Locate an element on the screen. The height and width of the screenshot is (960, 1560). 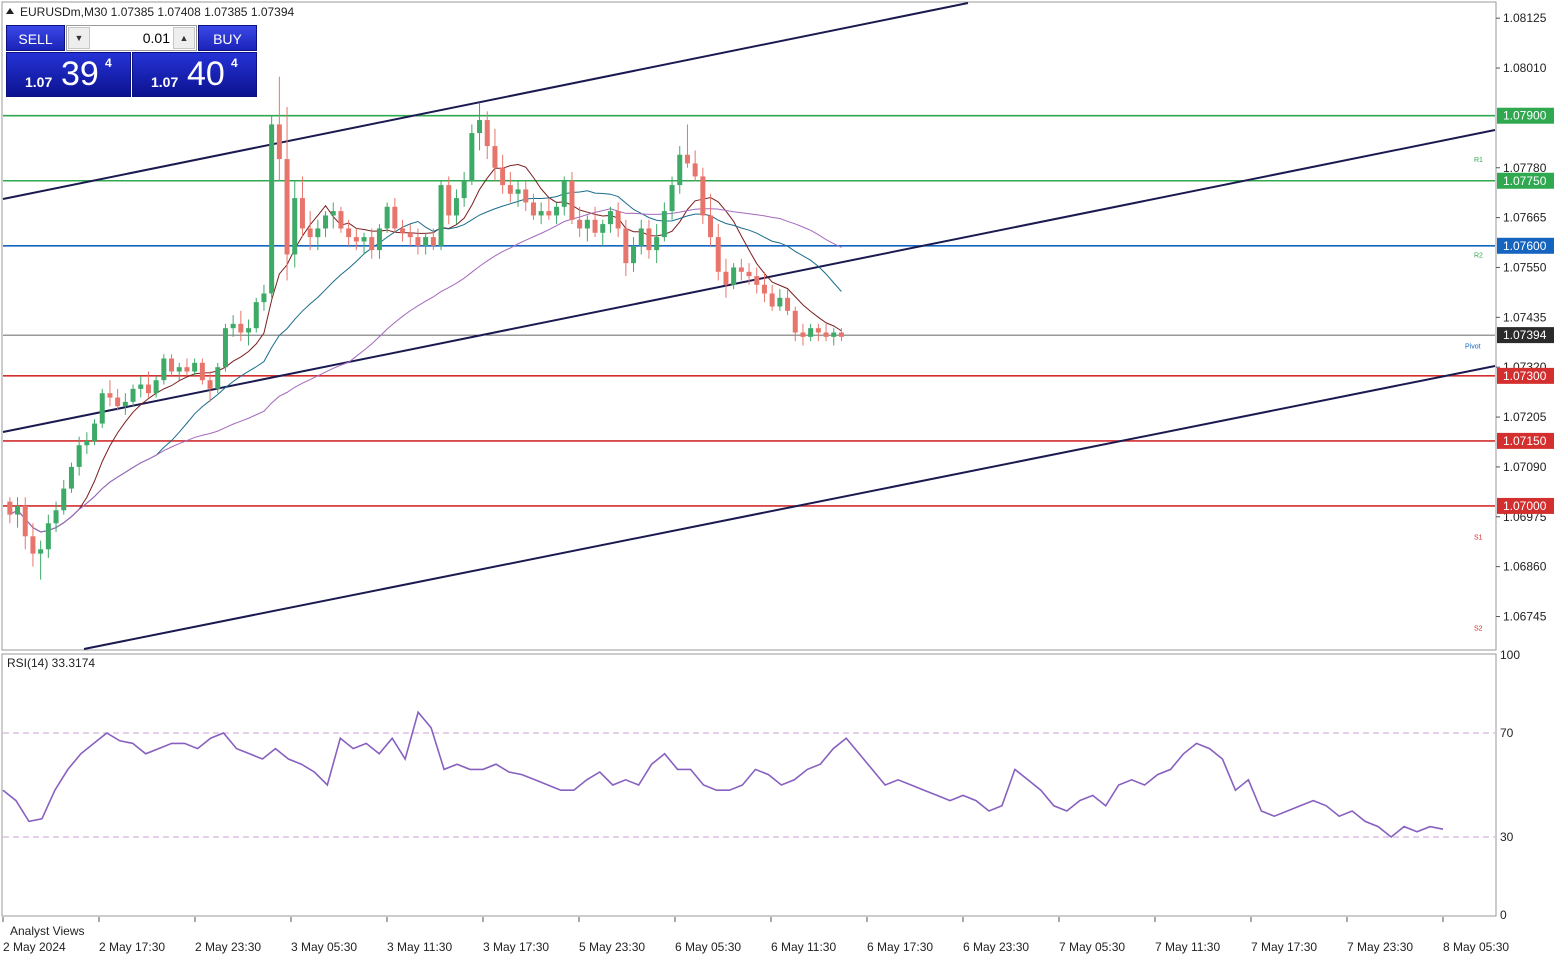
lot-increase-icon: ▲ is located at coordinates (184, 38).